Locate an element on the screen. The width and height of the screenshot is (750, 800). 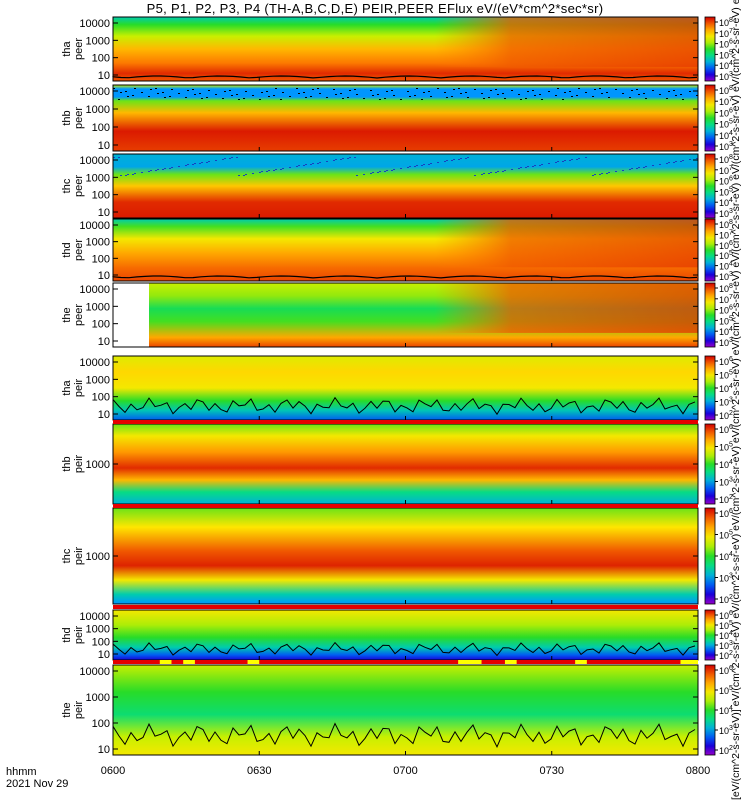
panel-tha-peir: 10000 1000 100 10 tha peir 10⁶ 10⁵ 10⁴ 10³ 10² is located at coordinates (397, 388).